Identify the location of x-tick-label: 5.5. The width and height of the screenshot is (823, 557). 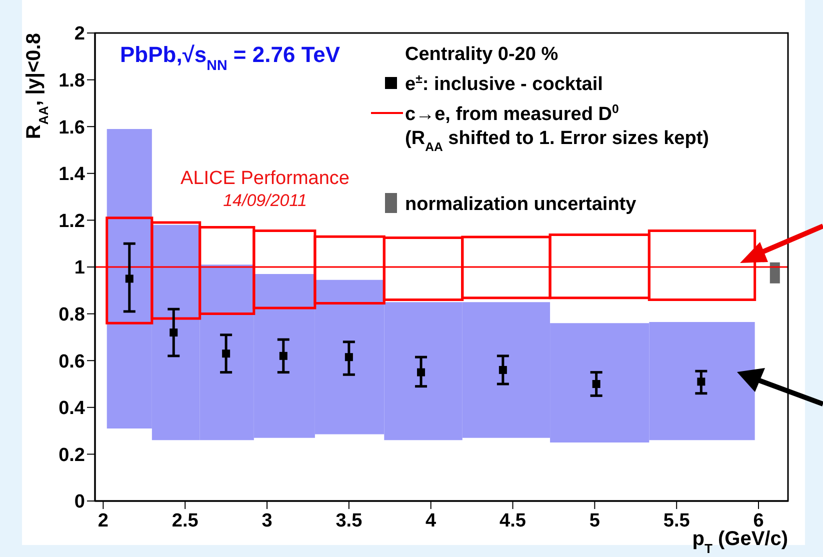
(676, 521).